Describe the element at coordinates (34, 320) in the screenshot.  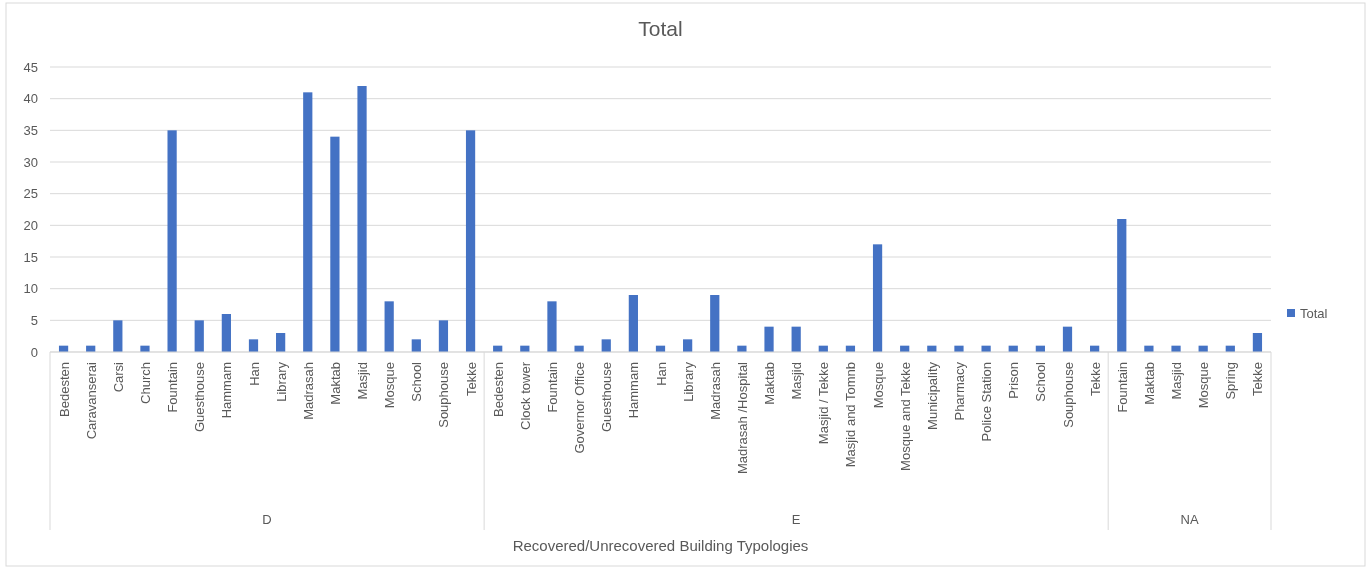
I see `y-tick-label: 5` at that location.